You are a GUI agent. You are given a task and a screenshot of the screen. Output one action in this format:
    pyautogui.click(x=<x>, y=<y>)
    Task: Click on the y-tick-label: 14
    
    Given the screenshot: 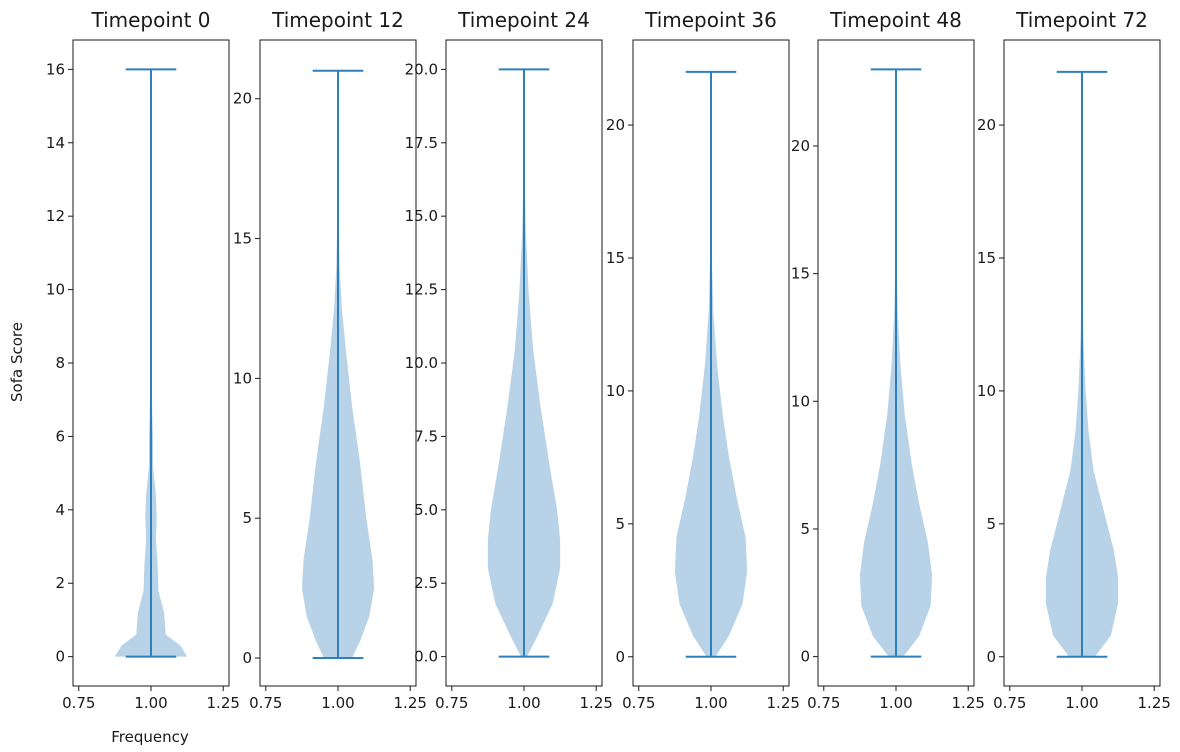 What is the action you would take?
    pyautogui.click(x=55, y=143)
    